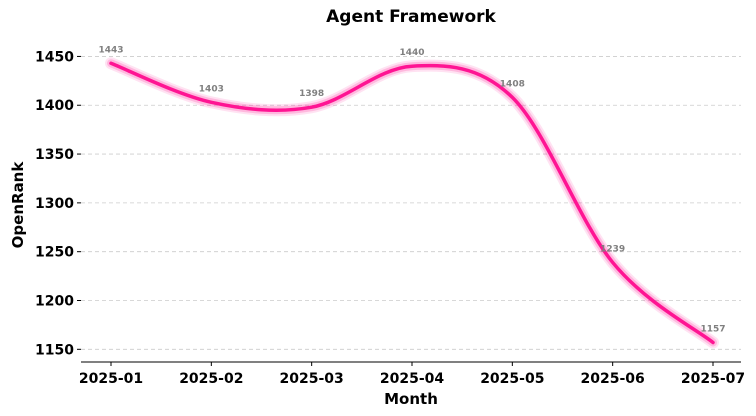 The image size is (756, 416). What do you see at coordinates (411, 53) in the screenshot?
I see `data-label: 1440` at bounding box center [411, 53].